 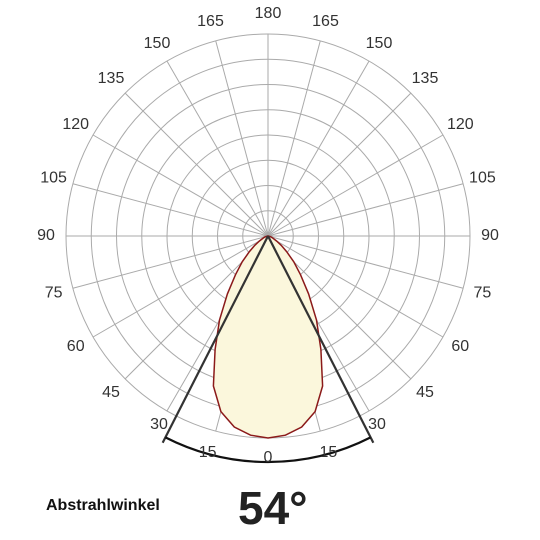 I want to click on beam-arc, so click(x=268, y=450).